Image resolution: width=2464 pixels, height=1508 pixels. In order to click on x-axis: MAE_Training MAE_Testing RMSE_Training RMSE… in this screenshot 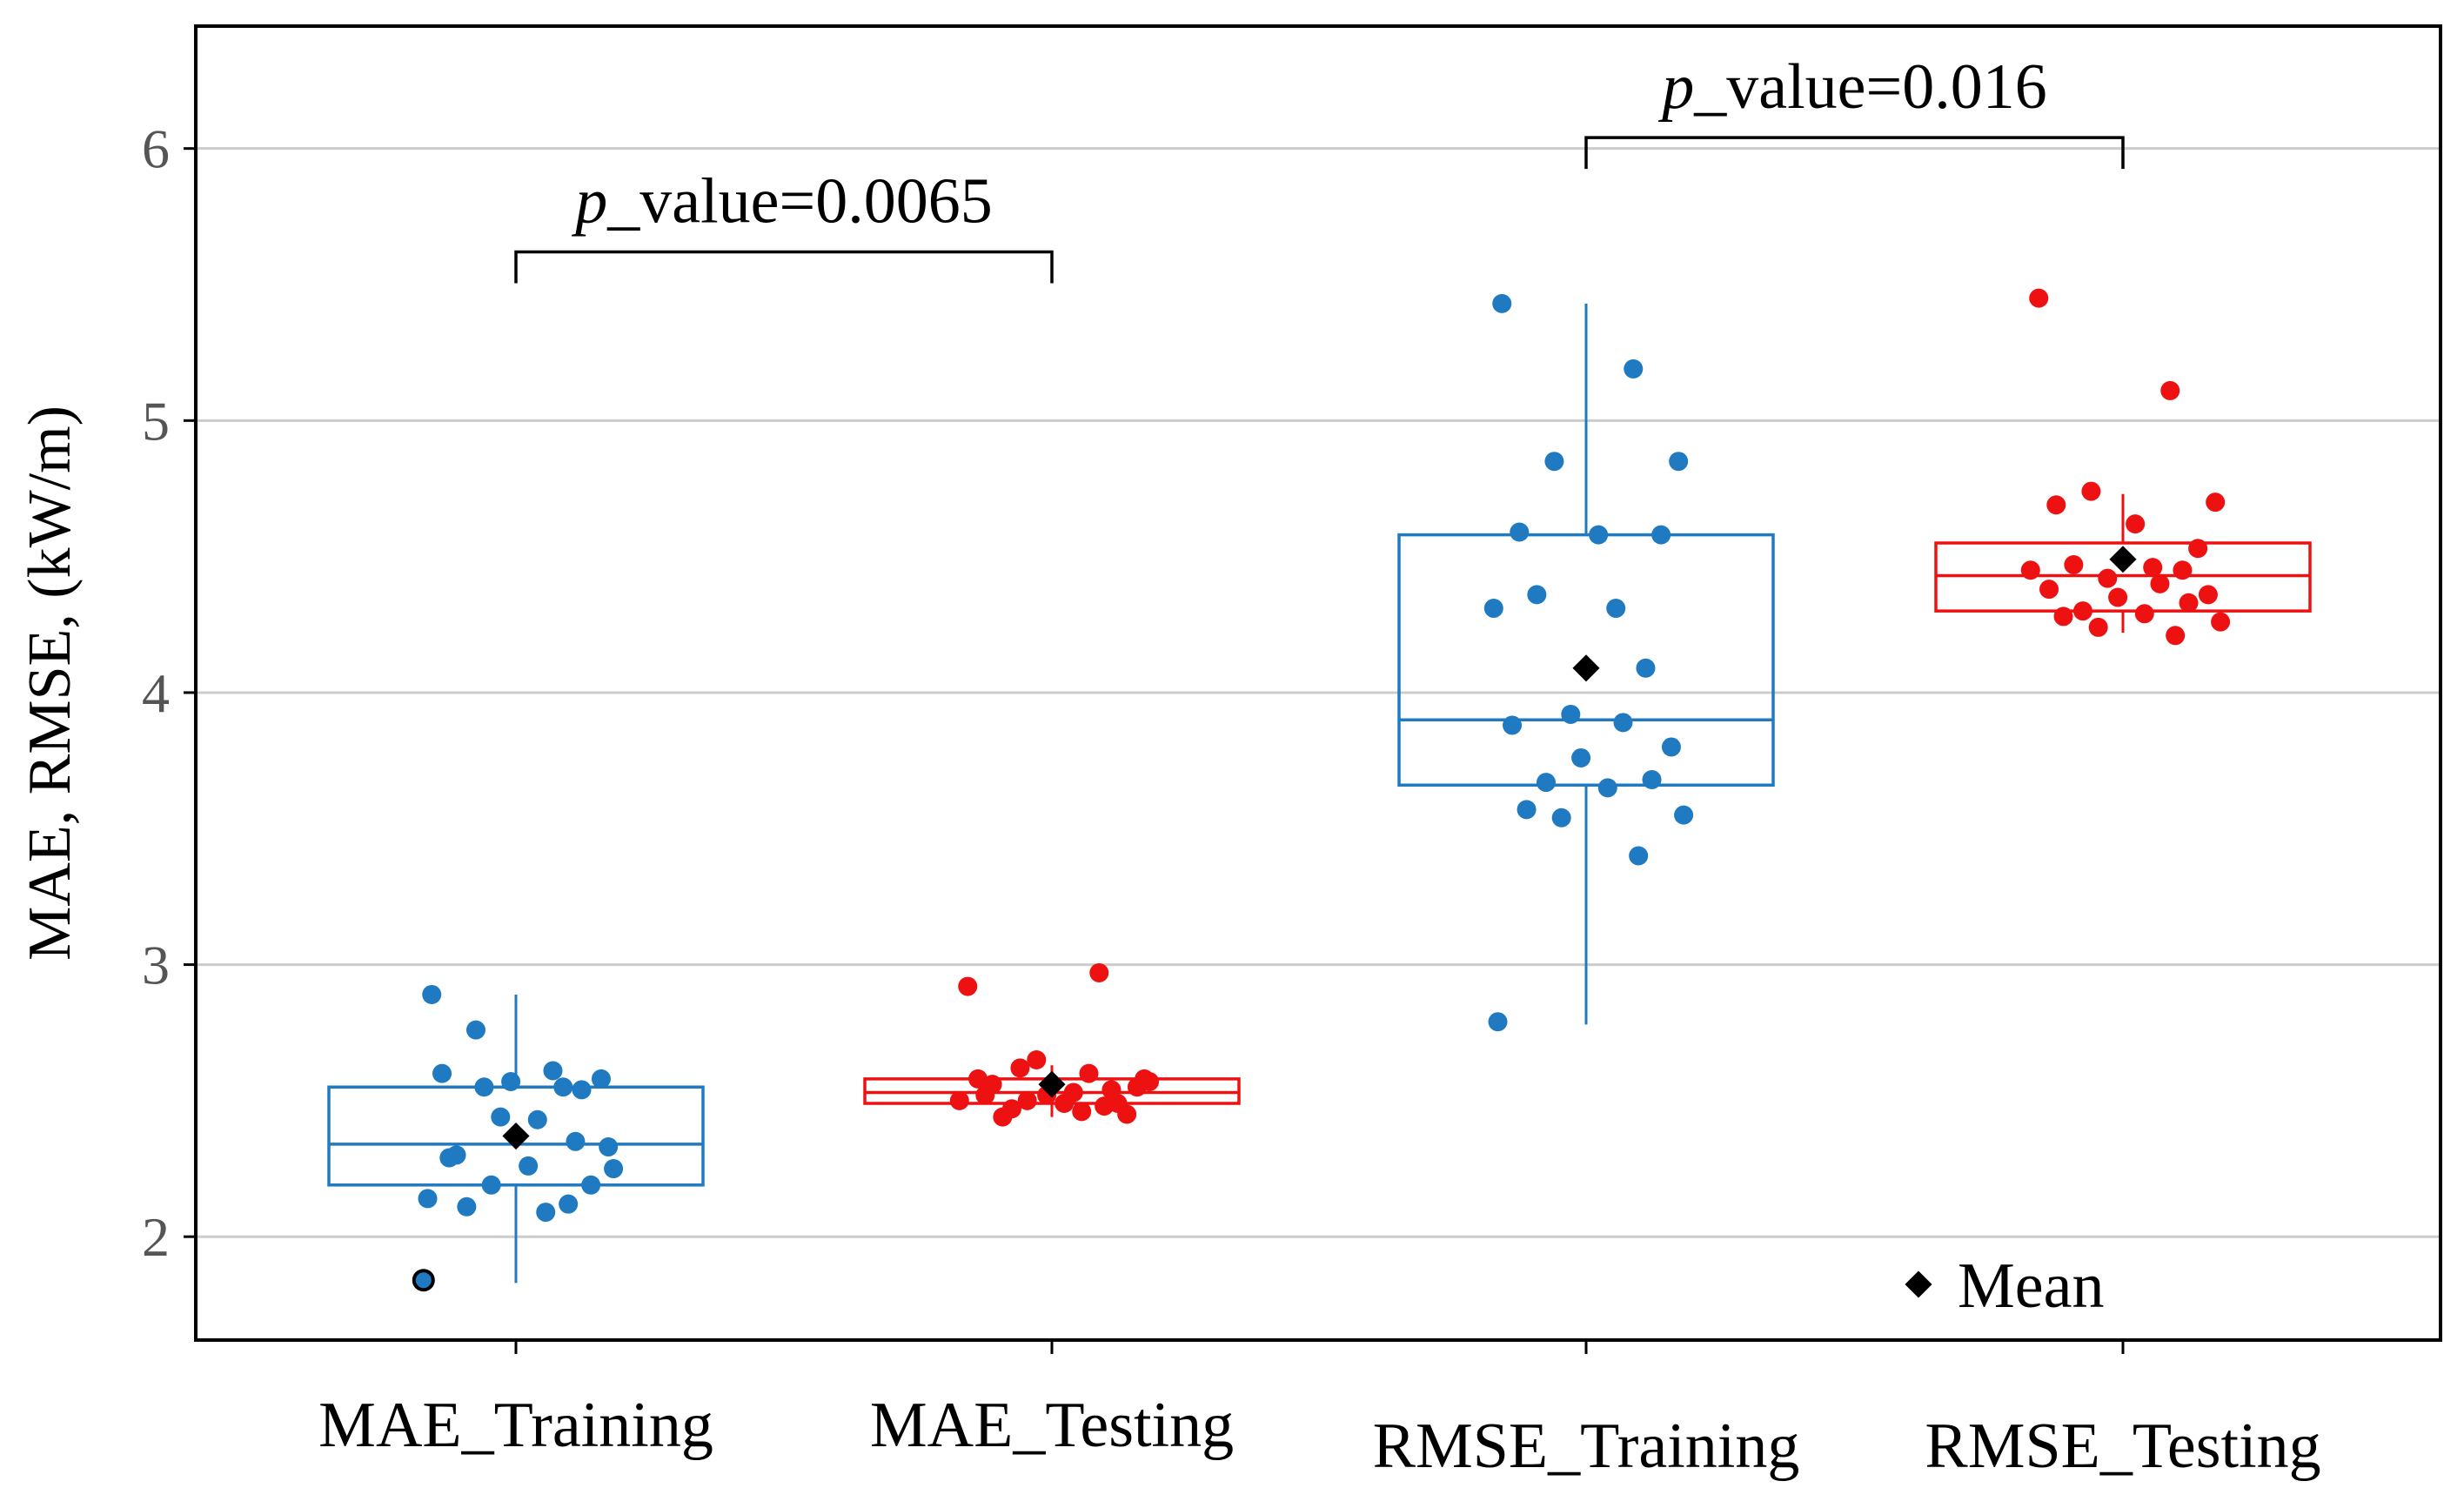, I will do `click(1319, 1411)`.